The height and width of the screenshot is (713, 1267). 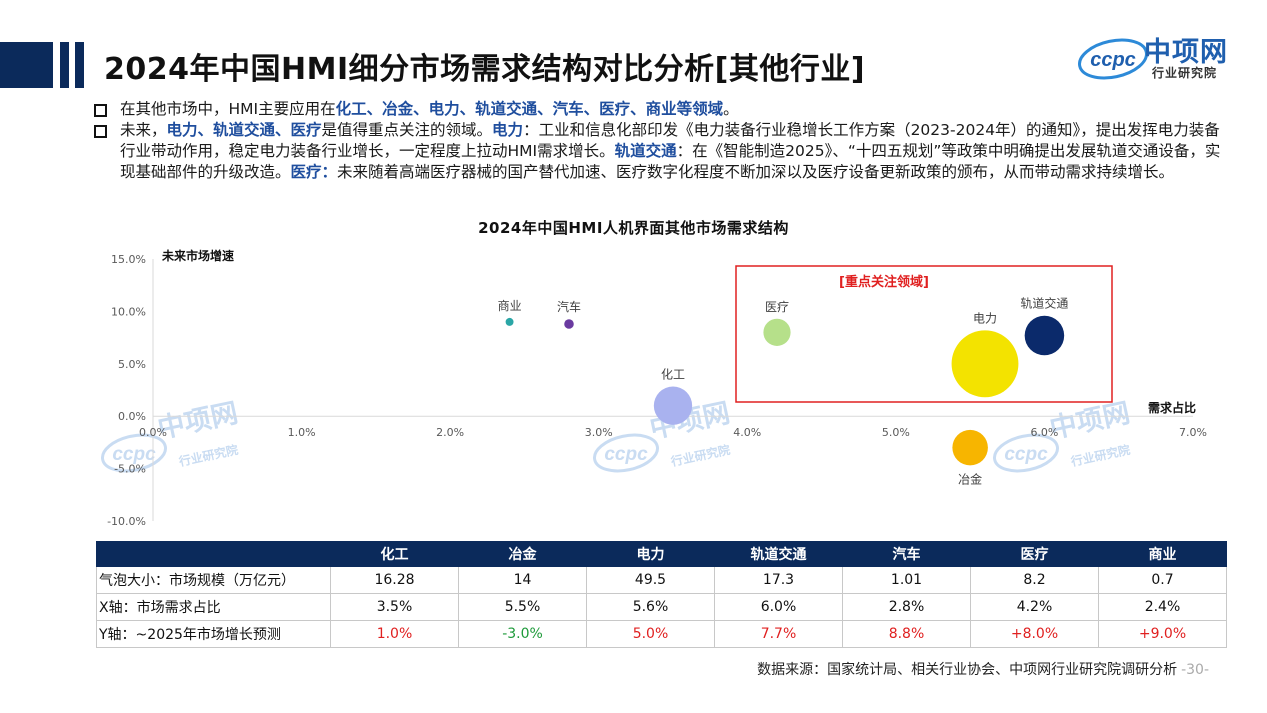 I want to click on table-header-cell: 医疗, so click(x=1034, y=554).